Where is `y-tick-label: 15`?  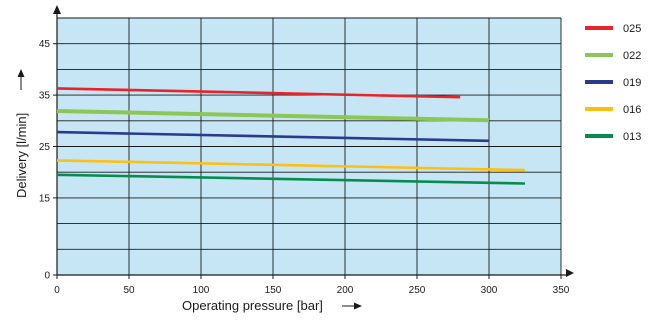
y-tick-label: 15 is located at coordinates (45, 198).